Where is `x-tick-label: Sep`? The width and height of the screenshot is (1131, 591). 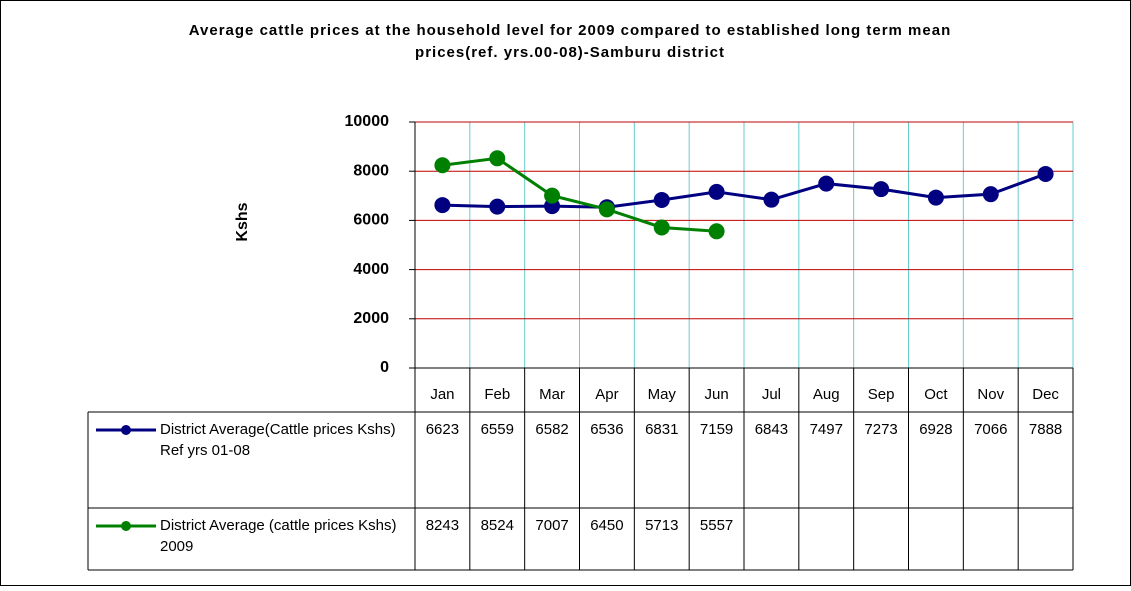
x-tick-label: Sep is located at coordinates (881, 394).